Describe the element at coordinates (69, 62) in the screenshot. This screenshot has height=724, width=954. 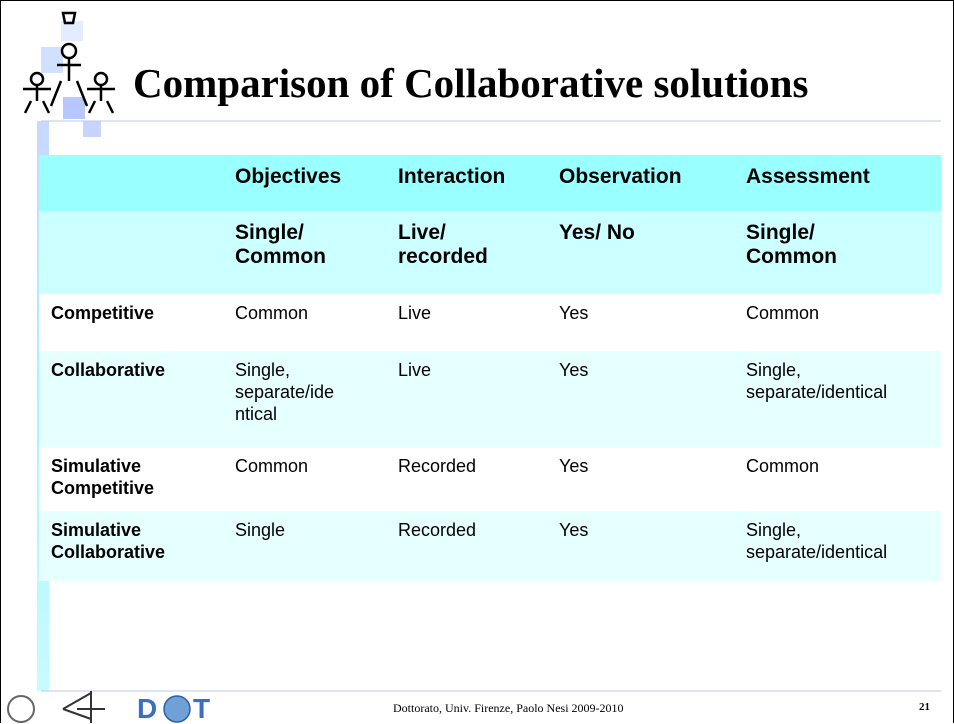
I see `figures-icon` at that location.